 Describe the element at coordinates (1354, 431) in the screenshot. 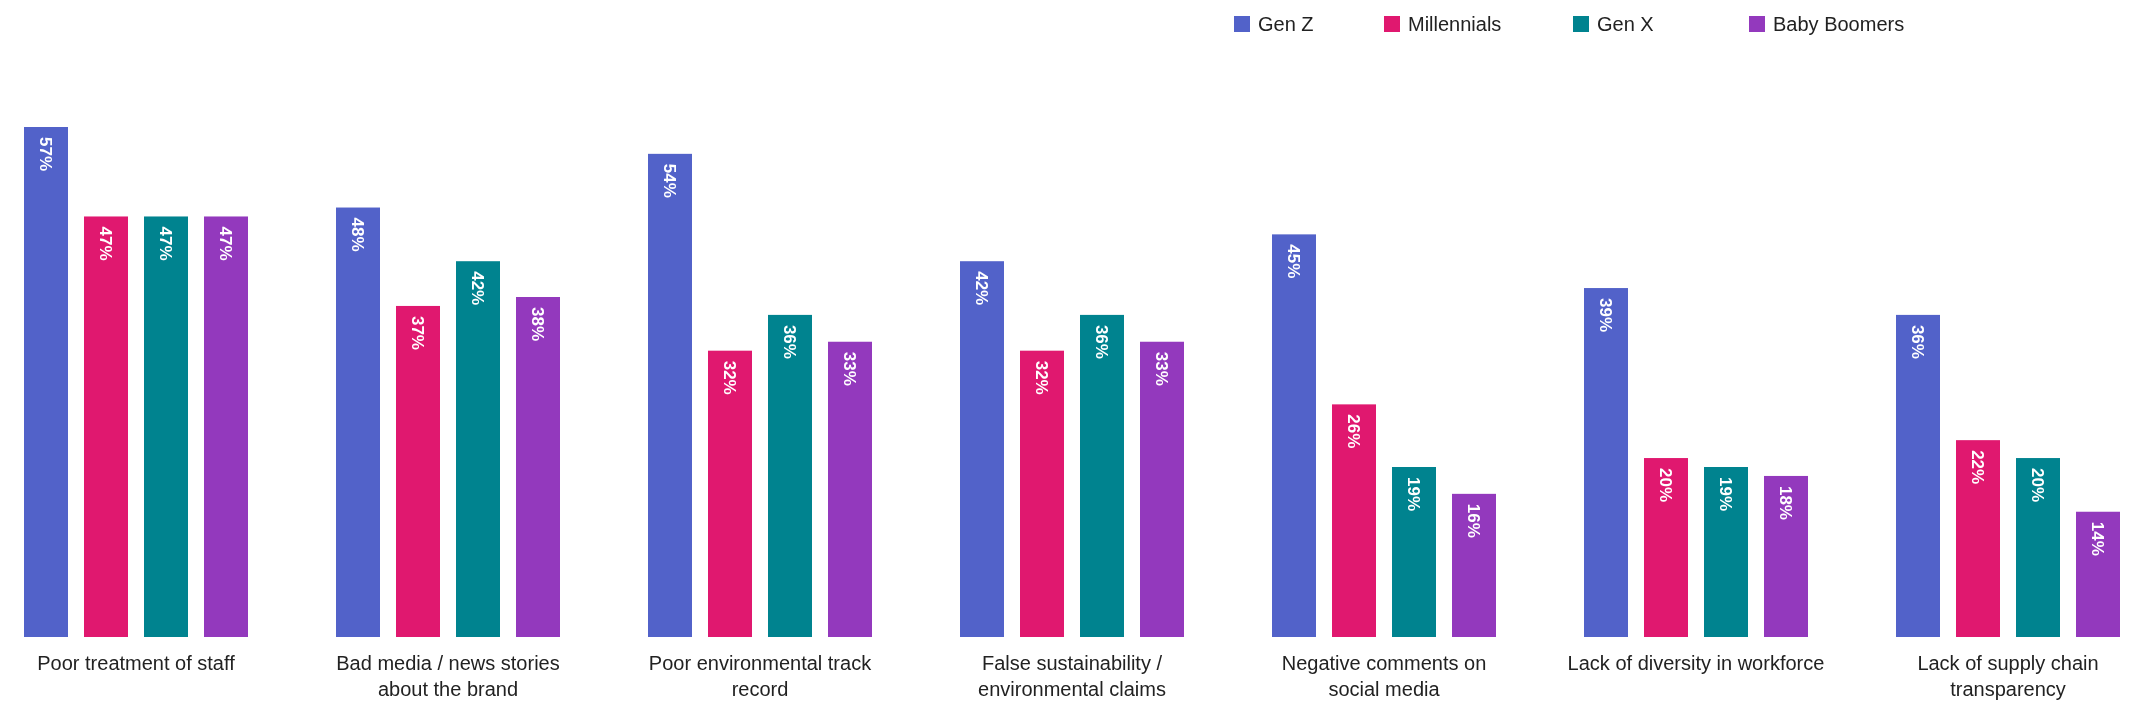

I see `data-label: 26%` at that location.